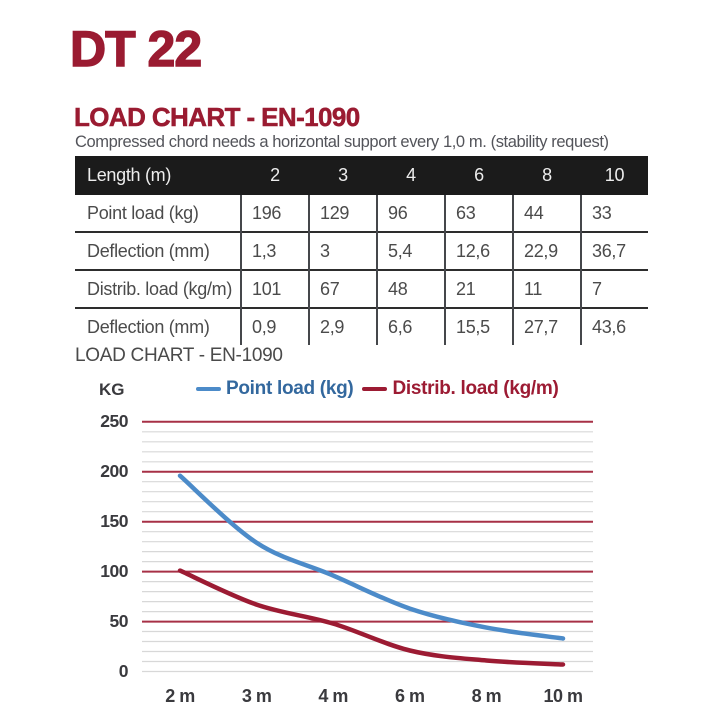 The height and width of the screenshot is (720, 720). Describe the element at coordinates (136, 48) in the screenshot. I see `product-title: DT 22` at that location.